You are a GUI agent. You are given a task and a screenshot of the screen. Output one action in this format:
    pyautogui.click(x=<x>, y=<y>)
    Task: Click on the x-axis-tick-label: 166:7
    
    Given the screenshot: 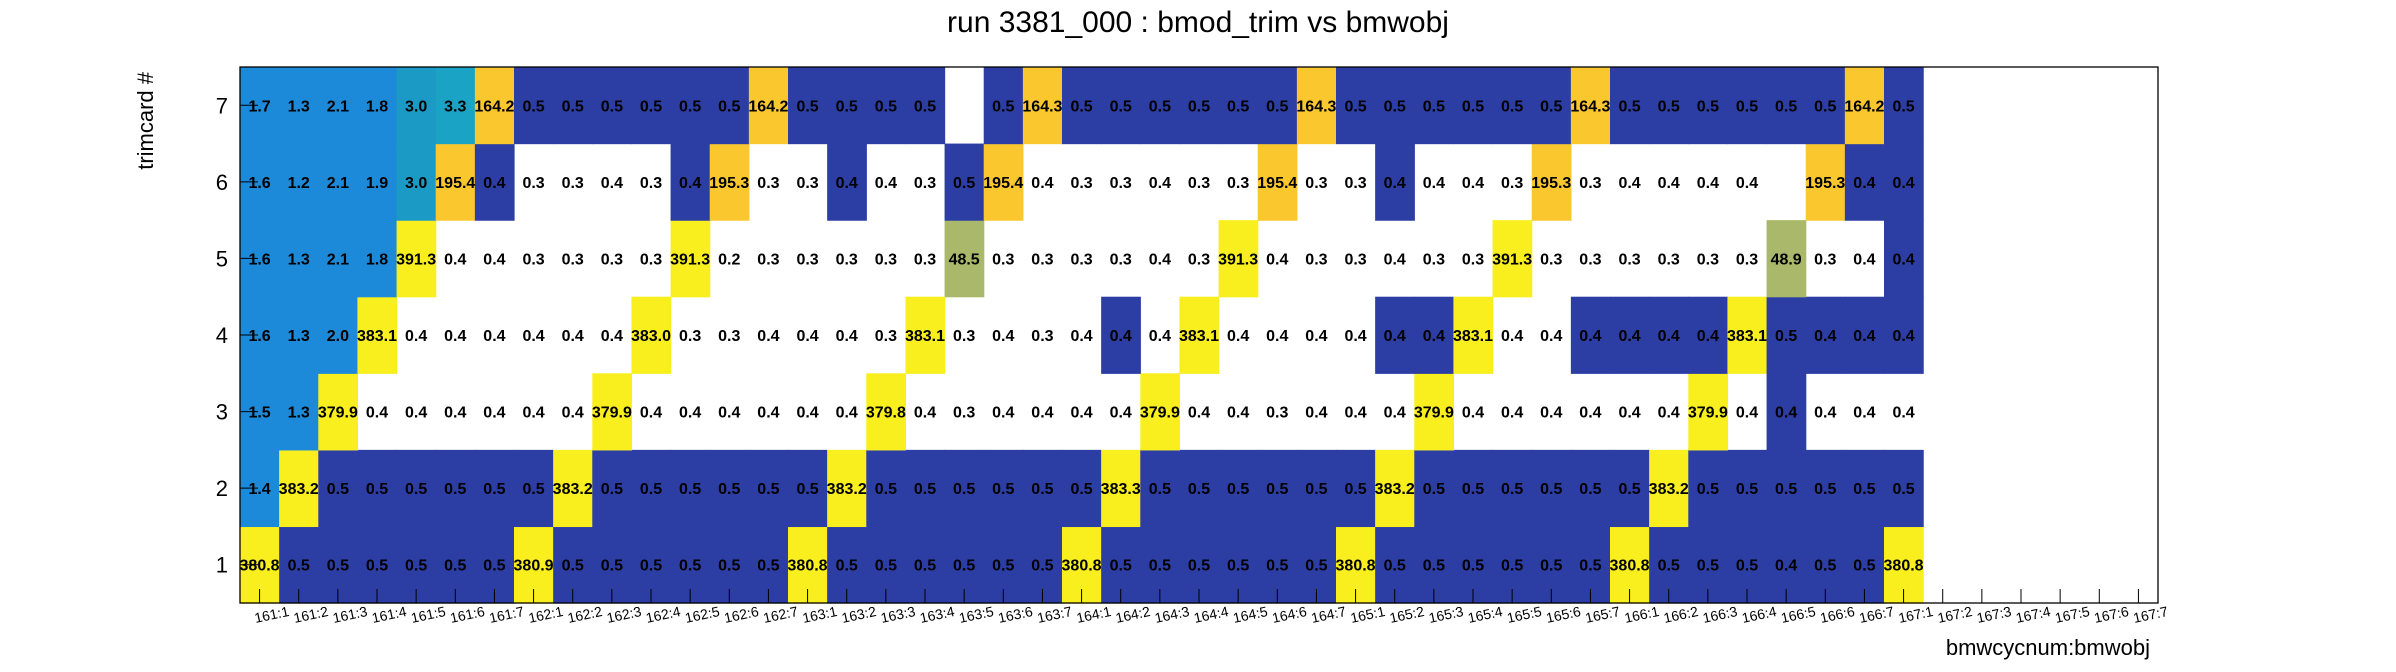 What is the action you would take?
    pyautogui.click(x=1877, y=614)
    